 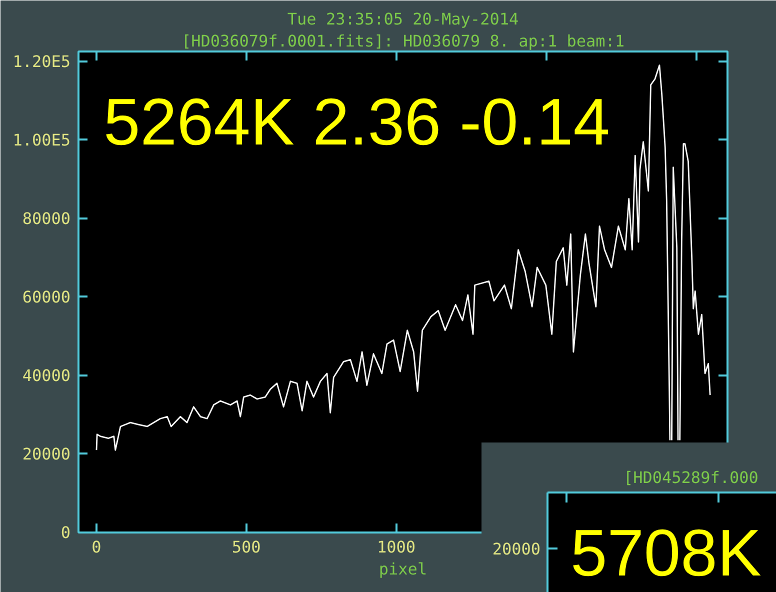 What do you see at coordinates (41, 140) in the screenshot?
I see `y-tick-label: 1.00E5` at bounding box center [41, 140].